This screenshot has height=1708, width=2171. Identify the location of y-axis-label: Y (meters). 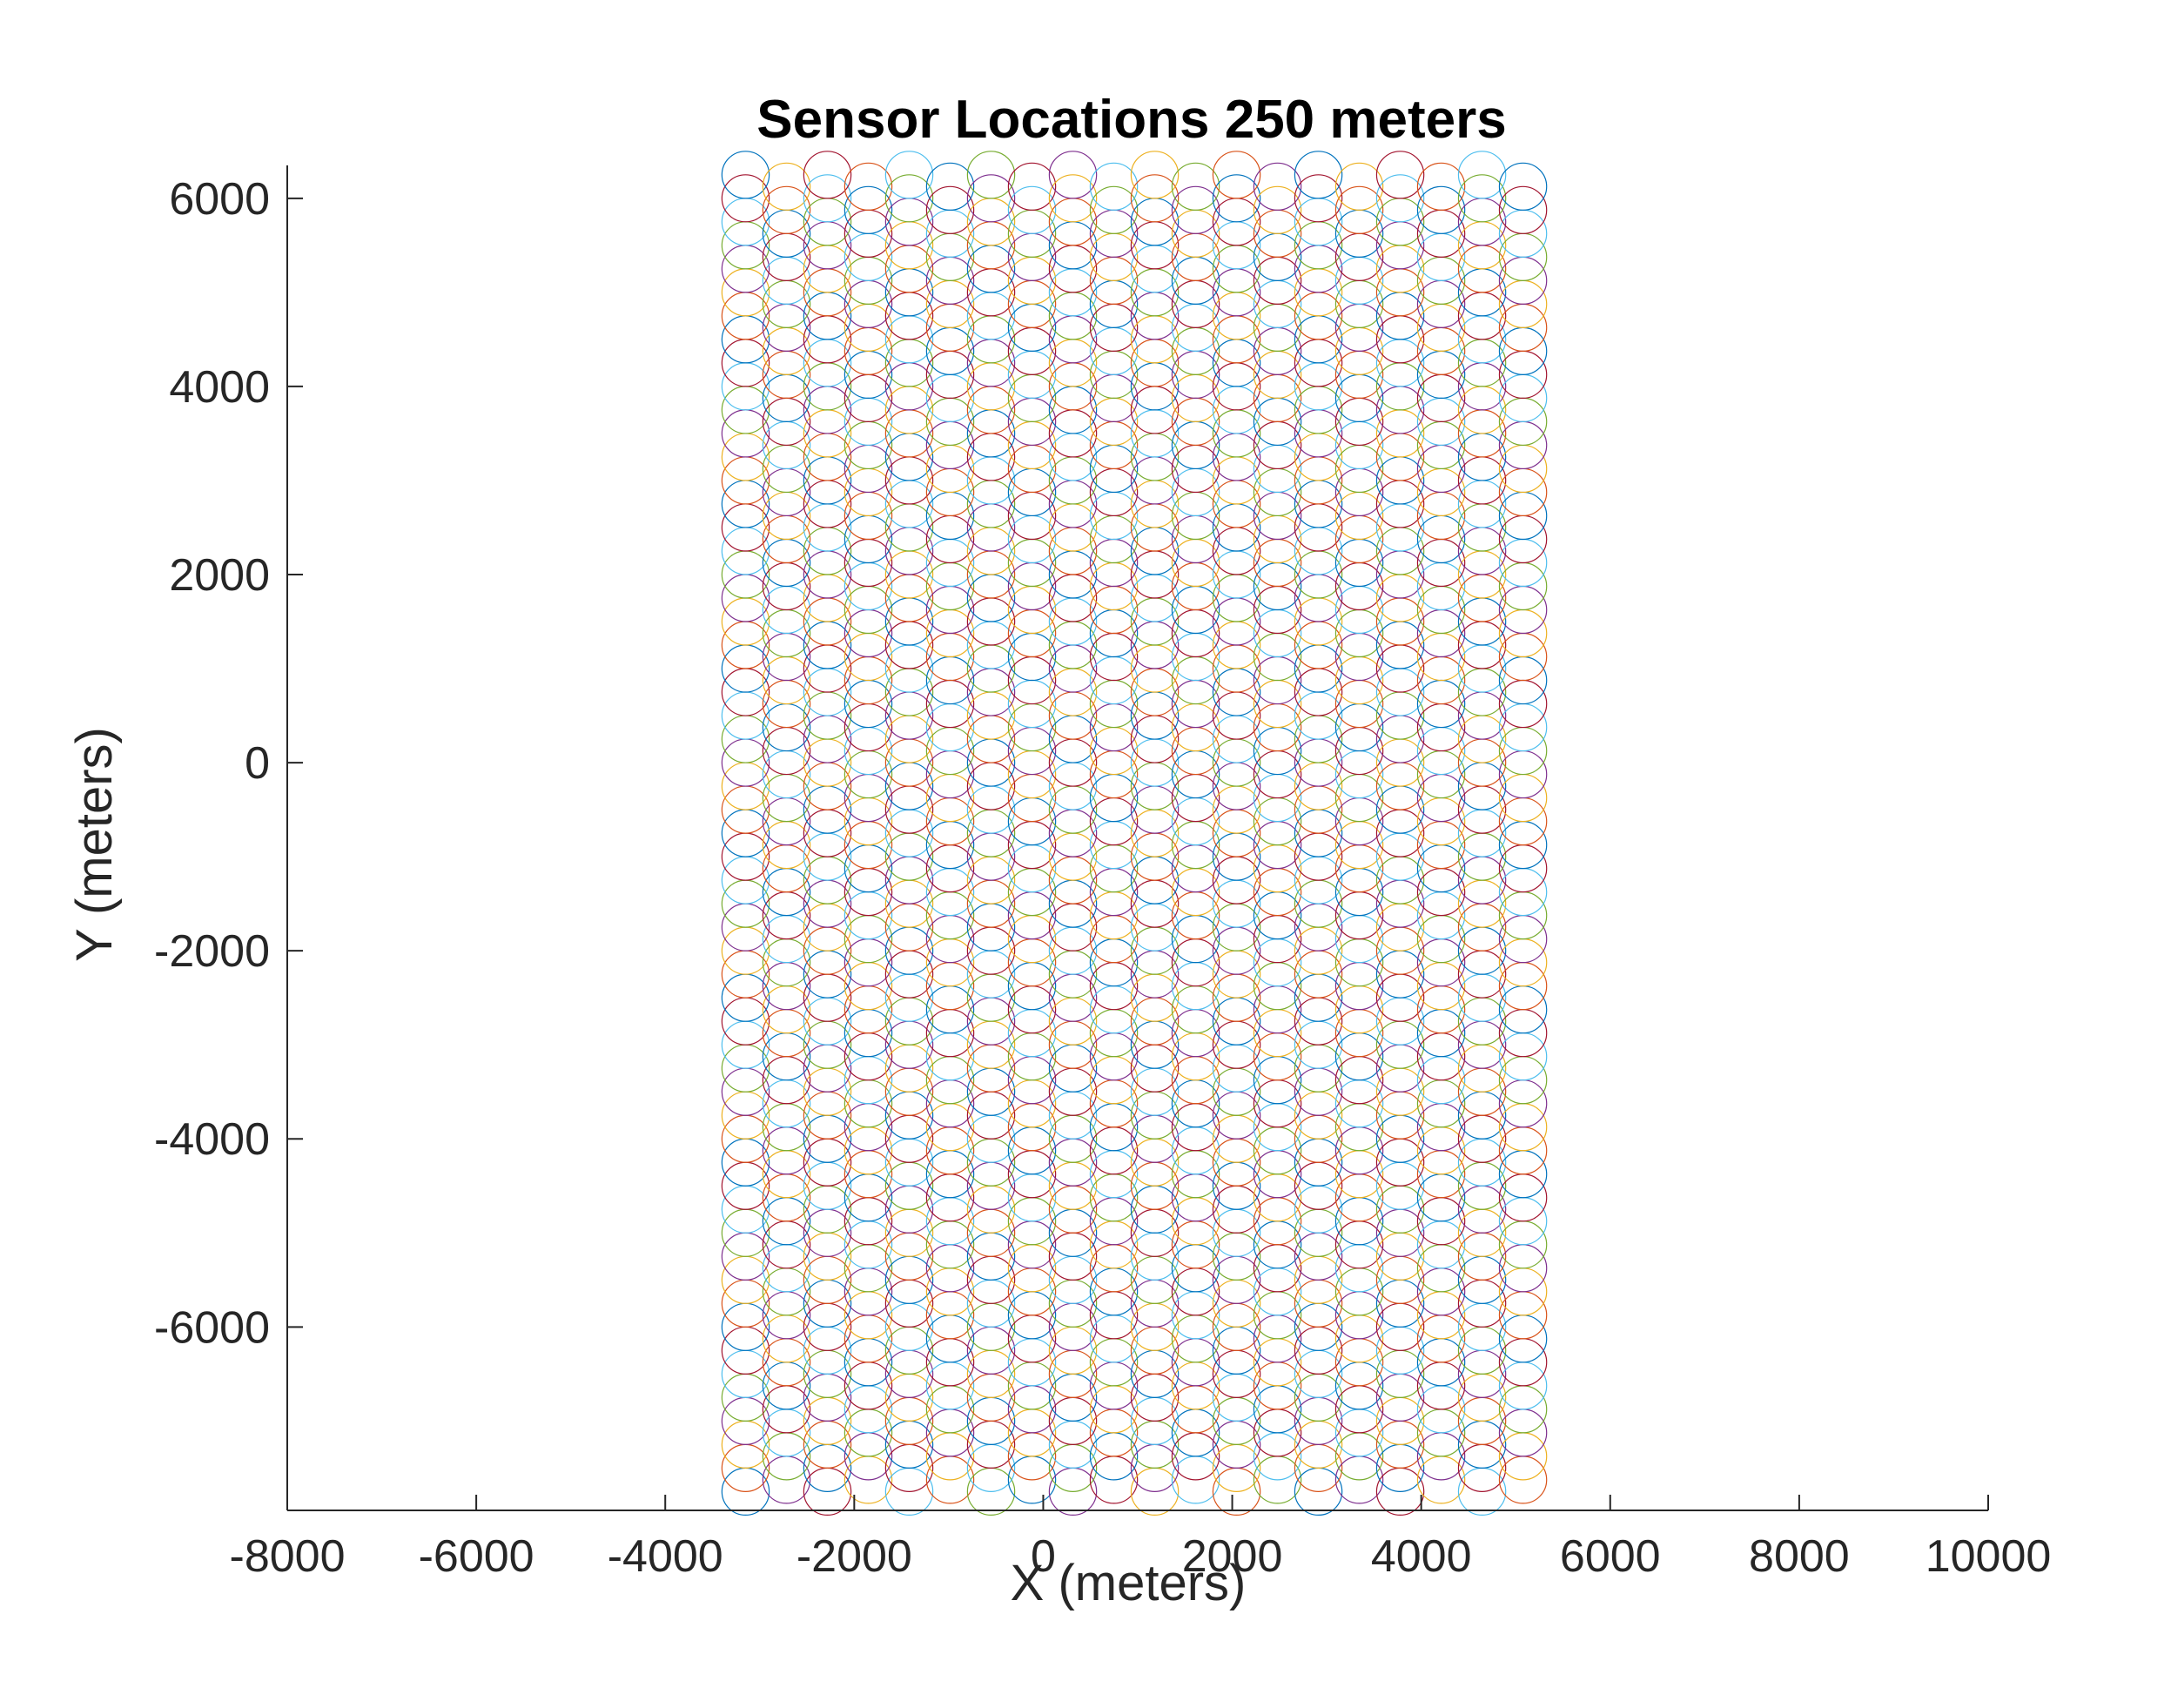
(95, 844).